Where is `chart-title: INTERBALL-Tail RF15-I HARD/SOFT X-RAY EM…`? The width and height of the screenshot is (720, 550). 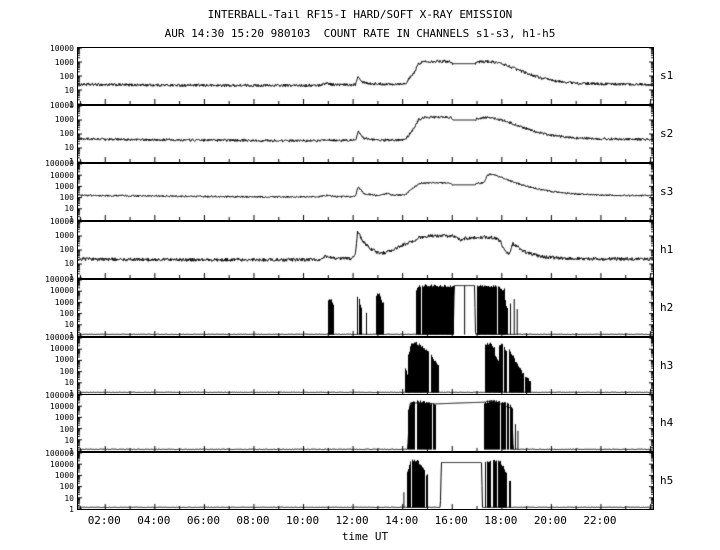
chart-title: INTERBALL-Tail RF15-I HARD/SOFT X-RAY EM… is located at coordinates (360, 14).